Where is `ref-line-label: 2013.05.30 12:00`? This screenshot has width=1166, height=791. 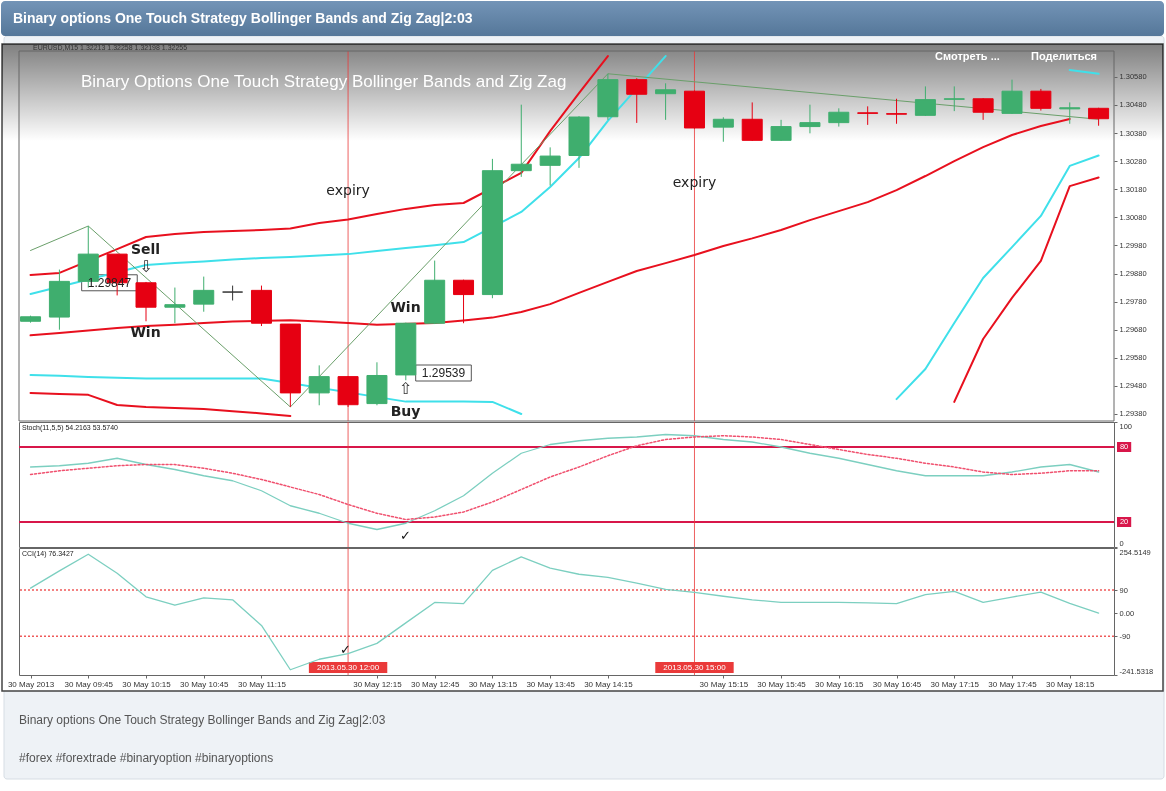 ref-line-label: 2013.05.30 12:00 is located at coordinates (348, 667).